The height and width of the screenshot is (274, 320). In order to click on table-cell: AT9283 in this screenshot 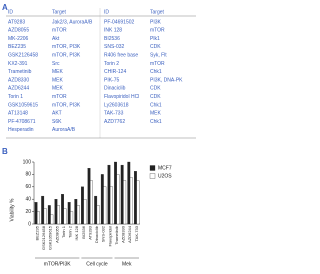, I will do `click(16, 22)`.